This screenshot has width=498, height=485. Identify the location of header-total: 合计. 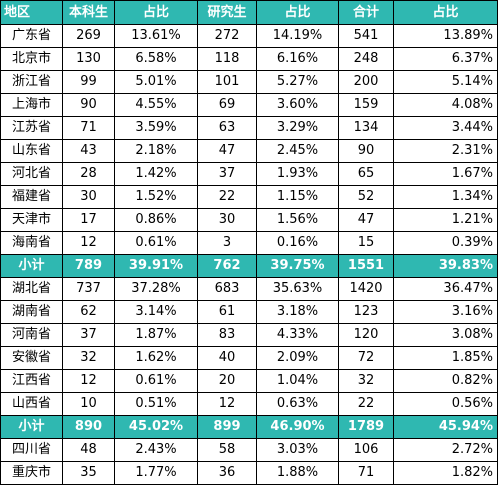
(366, 12).